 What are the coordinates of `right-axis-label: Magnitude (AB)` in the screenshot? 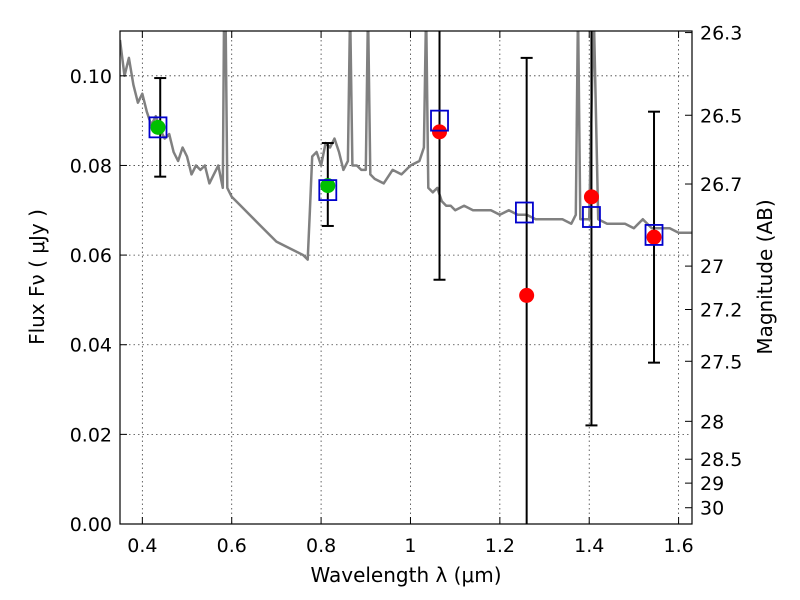 It's located at (765, 276).